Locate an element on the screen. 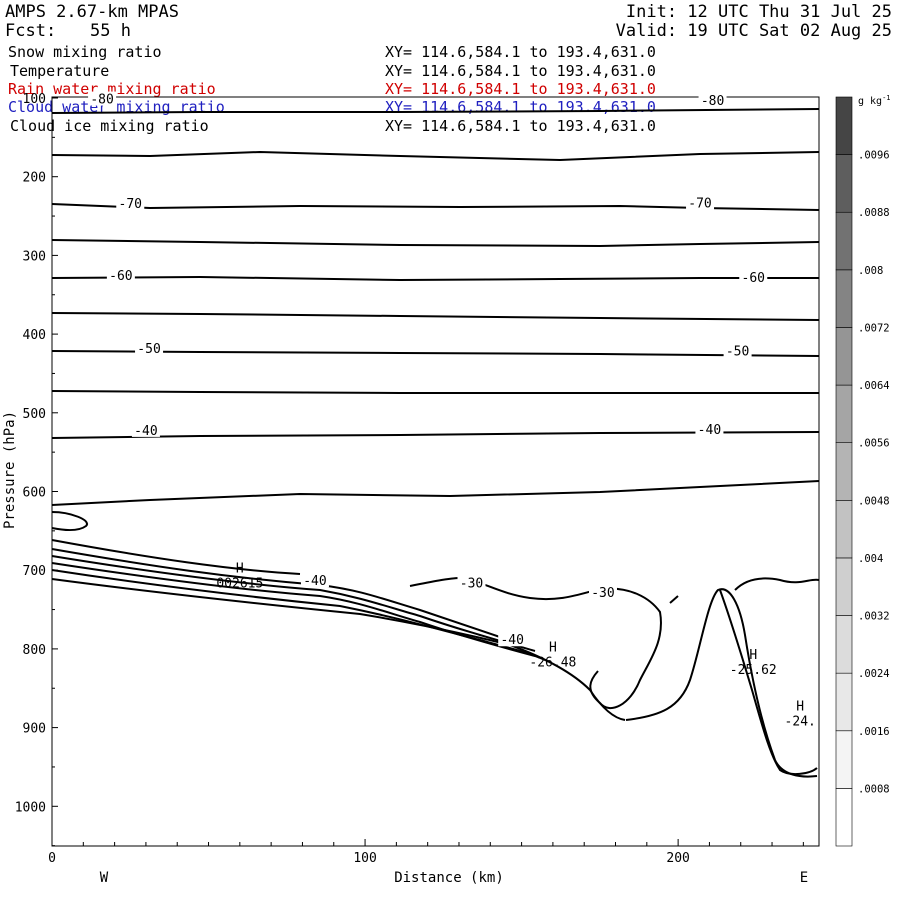  extremum-value: -25.62 is located at coordinates (753, 670).